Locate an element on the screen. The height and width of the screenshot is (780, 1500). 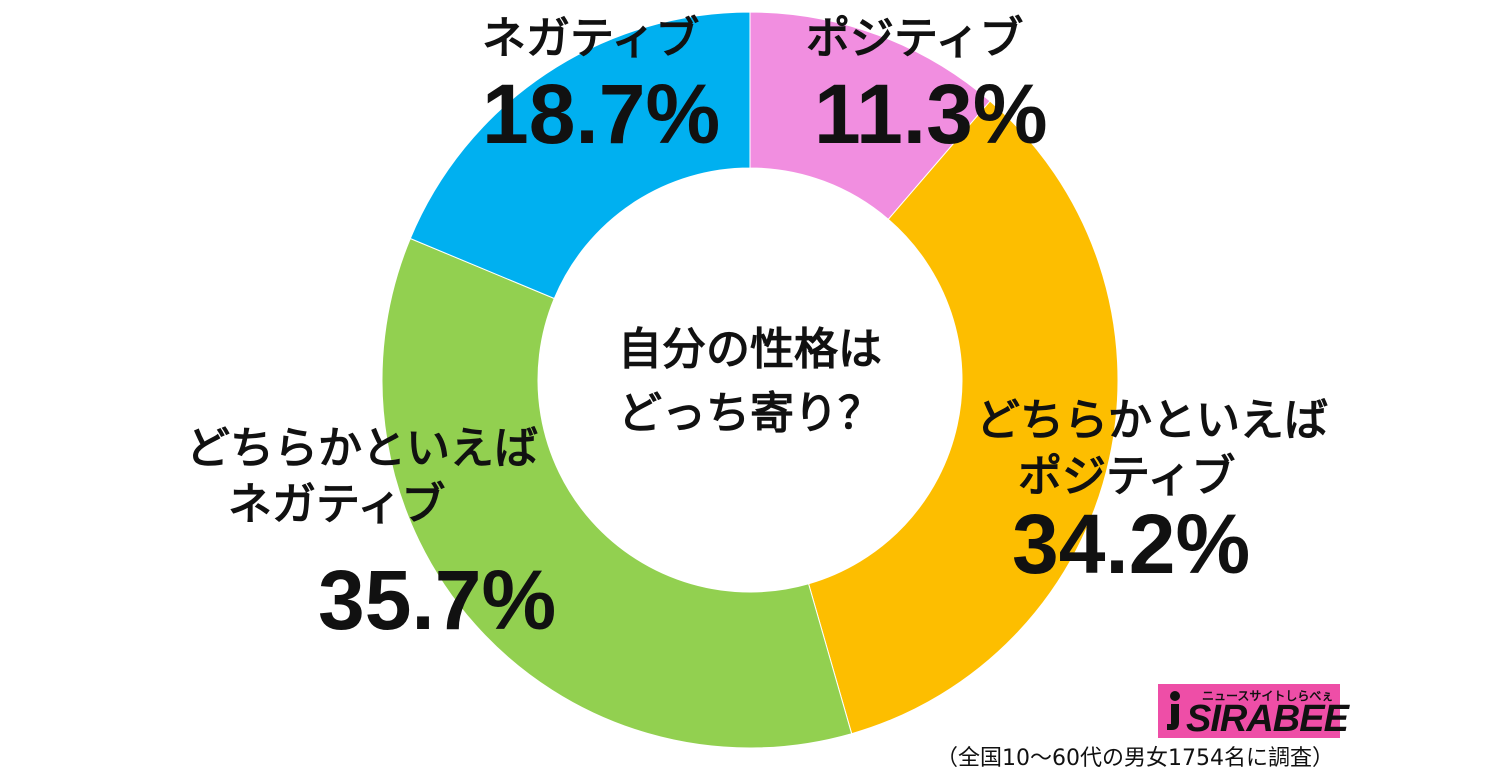
slice-category-somewhat-positive-line-1: どちらかといえば is located at coordinates (1152, 420).